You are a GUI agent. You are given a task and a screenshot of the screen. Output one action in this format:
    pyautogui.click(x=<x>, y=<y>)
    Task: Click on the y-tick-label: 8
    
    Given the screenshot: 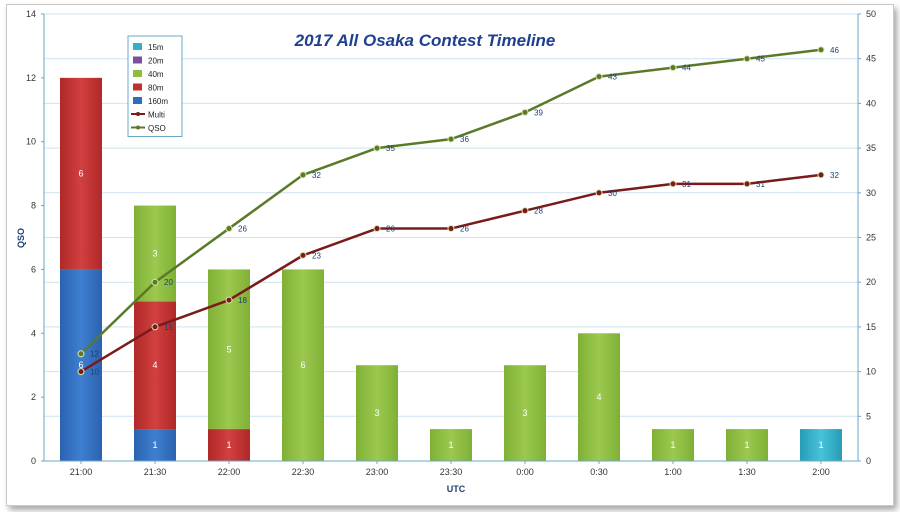 What is the action you would take?
    pyautogui.click(x=33, y=206)
    